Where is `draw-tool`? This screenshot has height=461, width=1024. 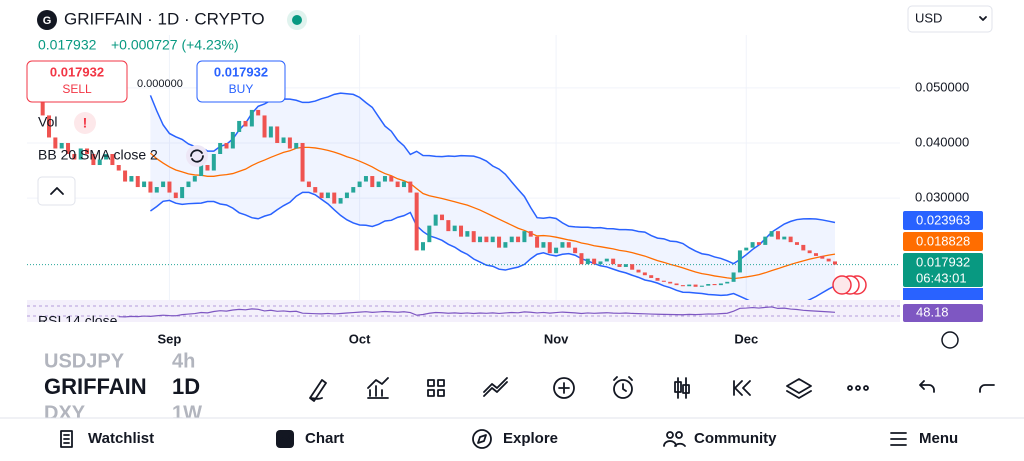
draw-tool is located at coordinates (318, 390).